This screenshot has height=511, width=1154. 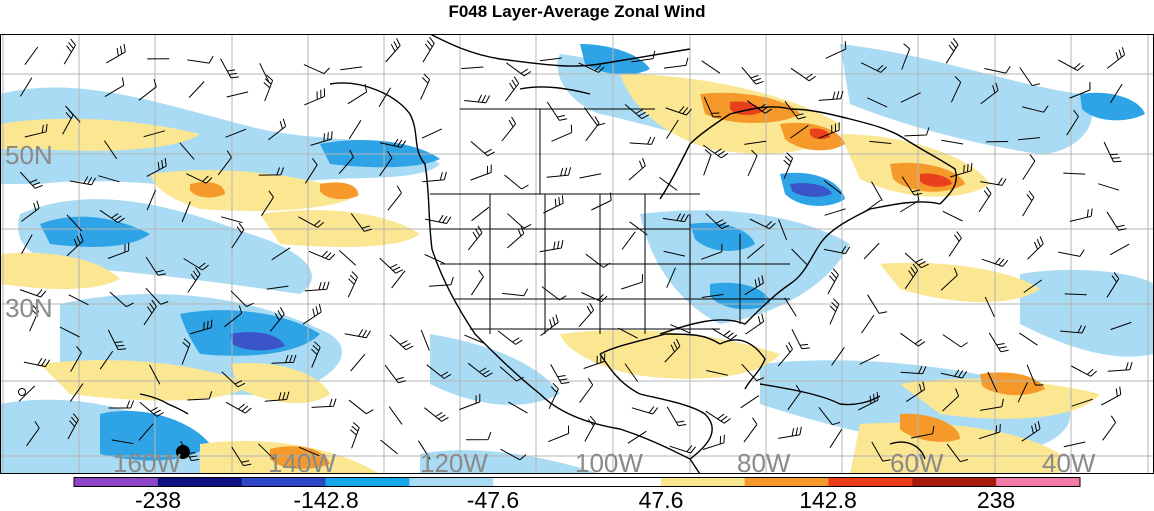 I want to click on colorbar-frame, so click(x=577, y=482).